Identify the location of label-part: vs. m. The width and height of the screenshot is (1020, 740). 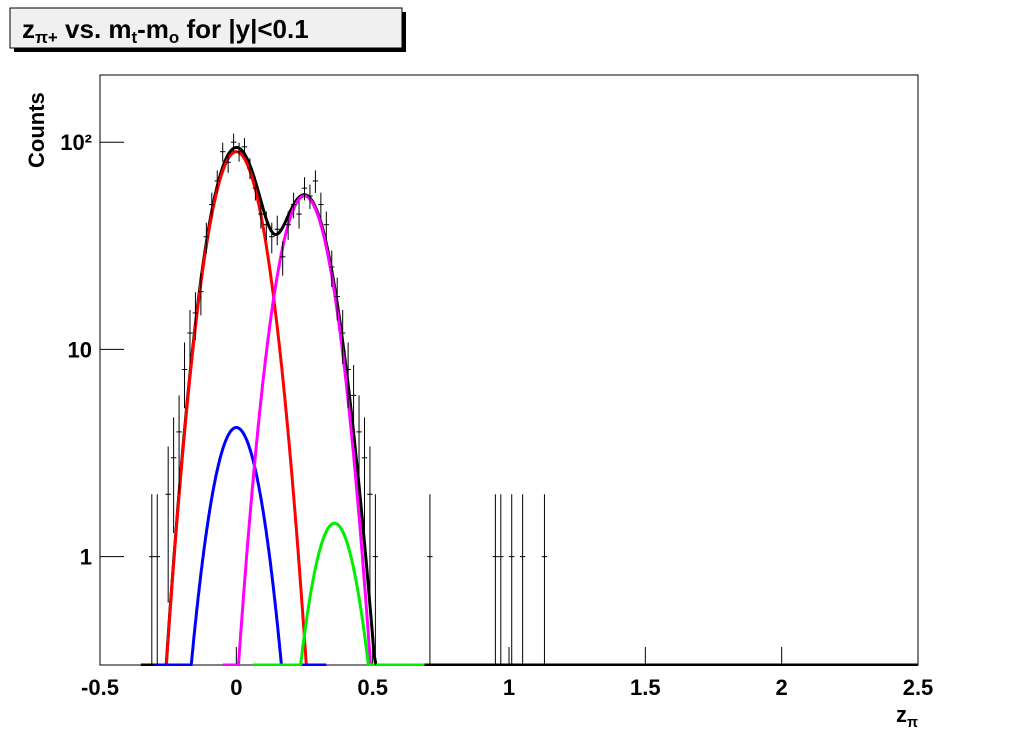
(95, 29).